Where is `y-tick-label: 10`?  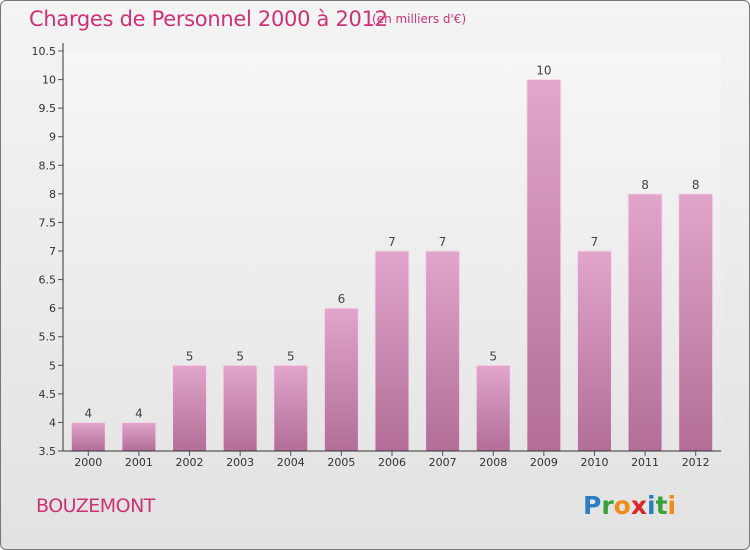
y-tick-label: 10 is located at coordinates (49, 80).